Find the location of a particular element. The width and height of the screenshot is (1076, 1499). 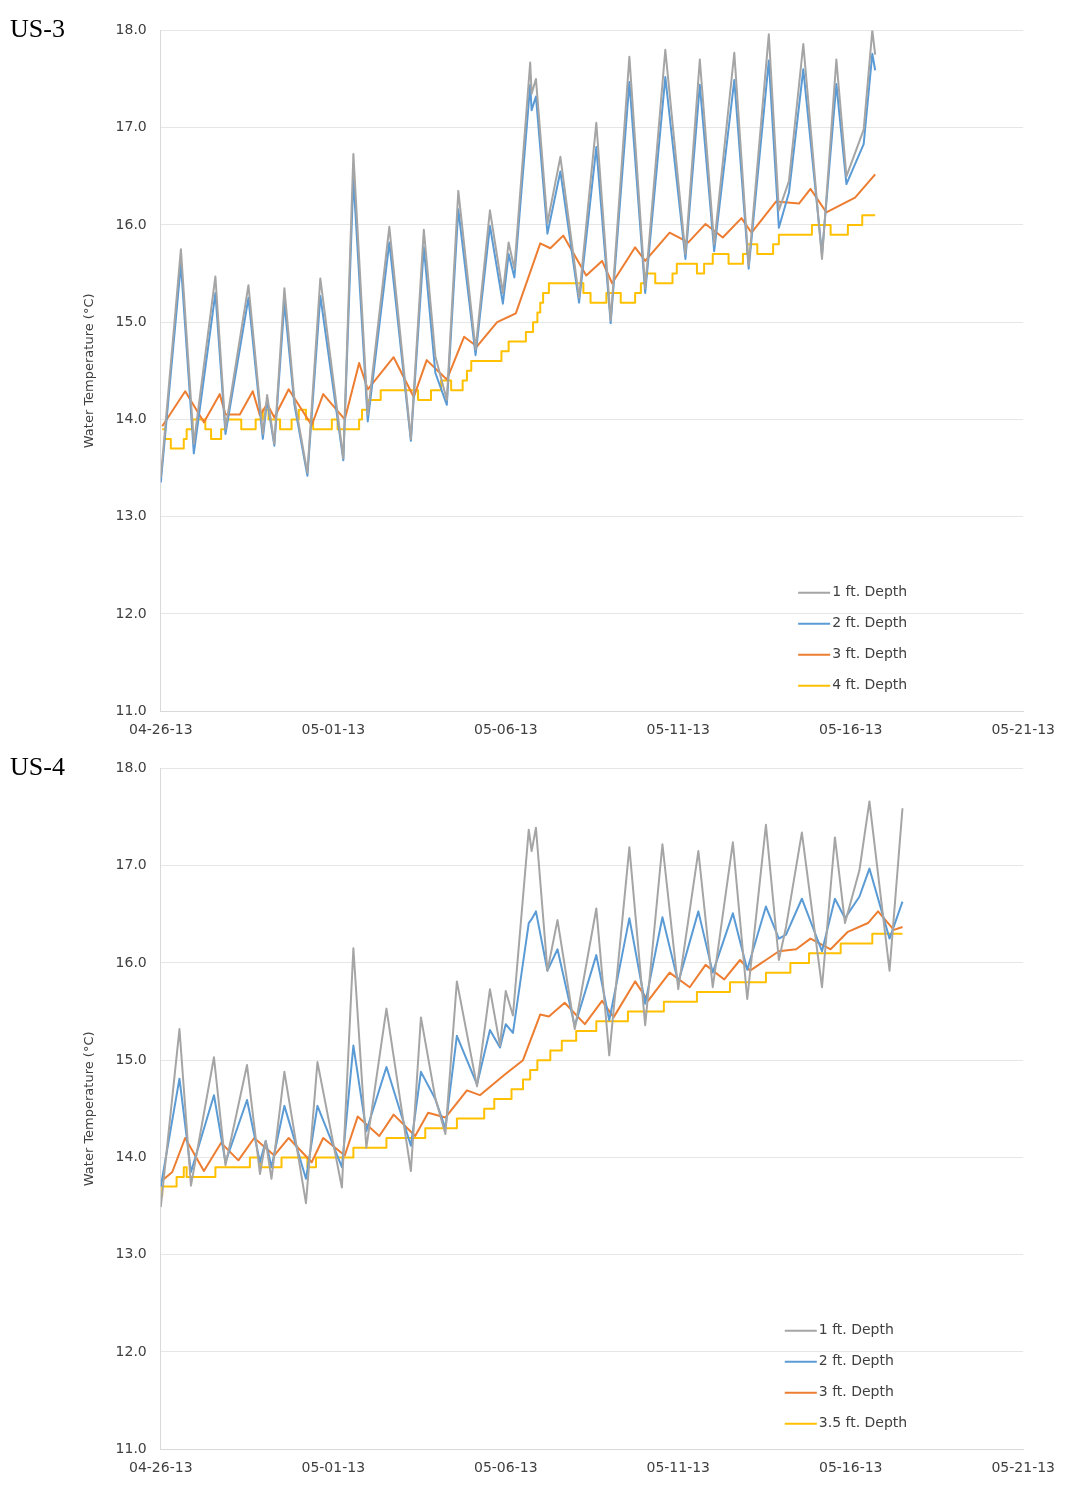

chart-title: US-4 is located at coordinates (37, 767).